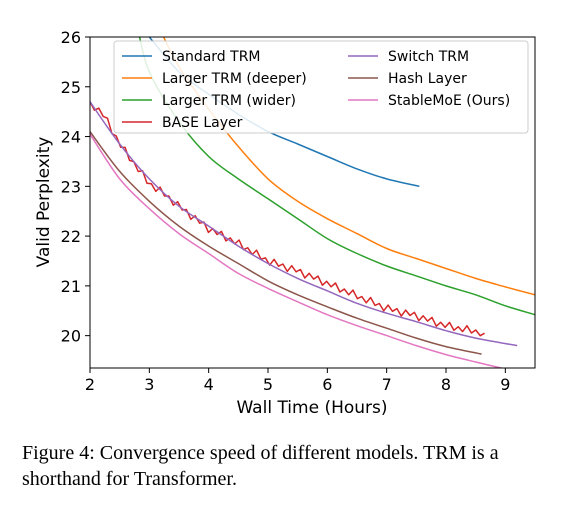 This screenshot has height=511, width=562. What do you see at coordinates (229, 101) in the screenshot?
I see `legend-label-larger-trm-wider: Larger TRM (wider)` at bounding box center [229, 101].